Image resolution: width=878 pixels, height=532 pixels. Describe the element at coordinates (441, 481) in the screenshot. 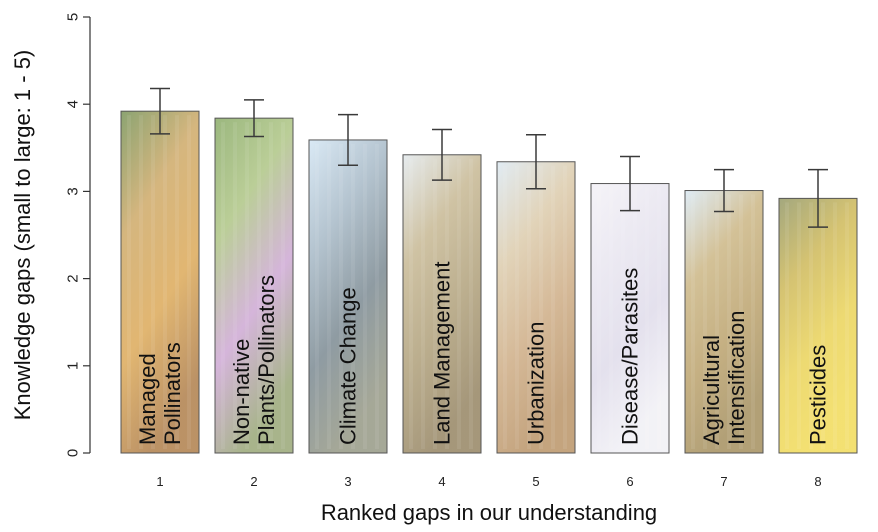

I see `x-tick-label: 4` at that location.